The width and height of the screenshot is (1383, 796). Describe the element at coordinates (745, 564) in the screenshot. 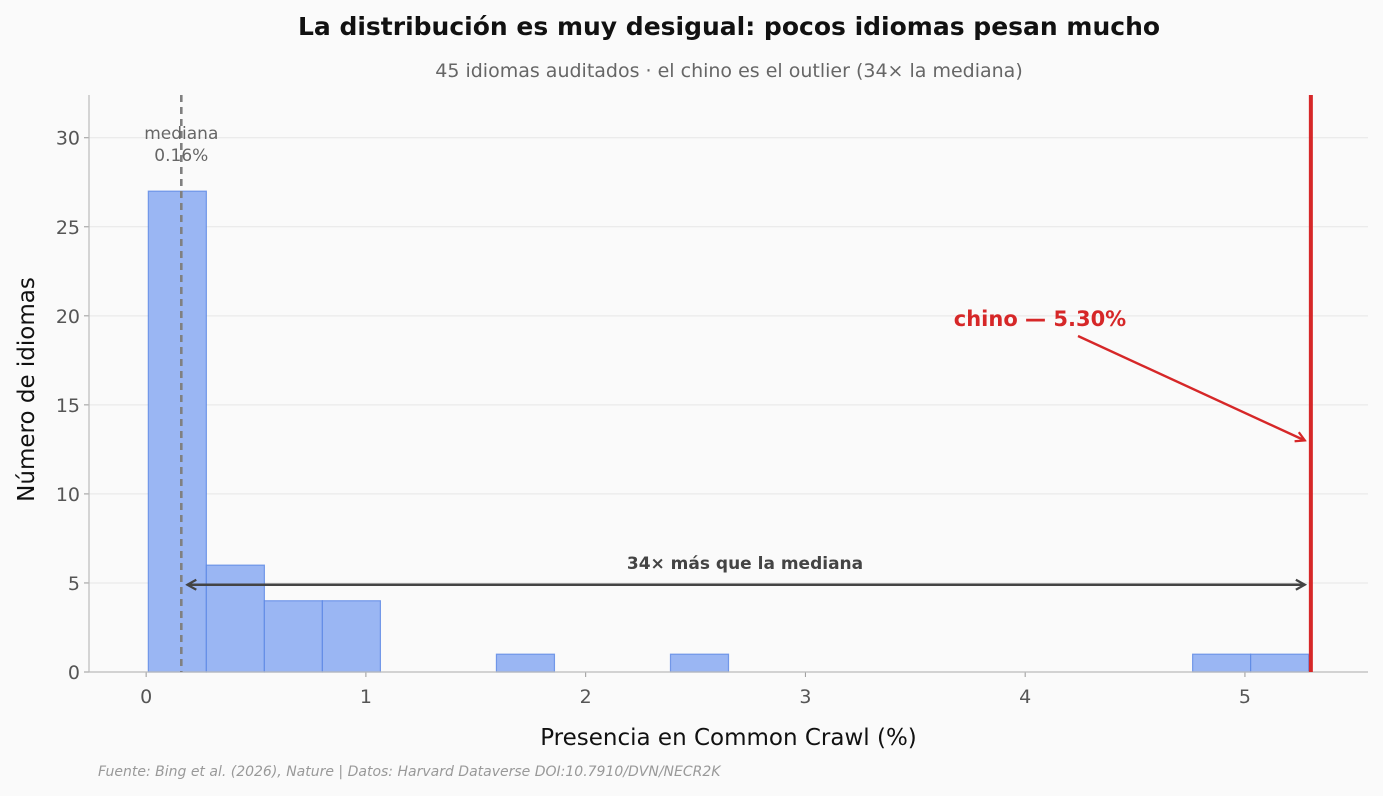

I see `ratio-label: 34× más que la mediana` at that location.